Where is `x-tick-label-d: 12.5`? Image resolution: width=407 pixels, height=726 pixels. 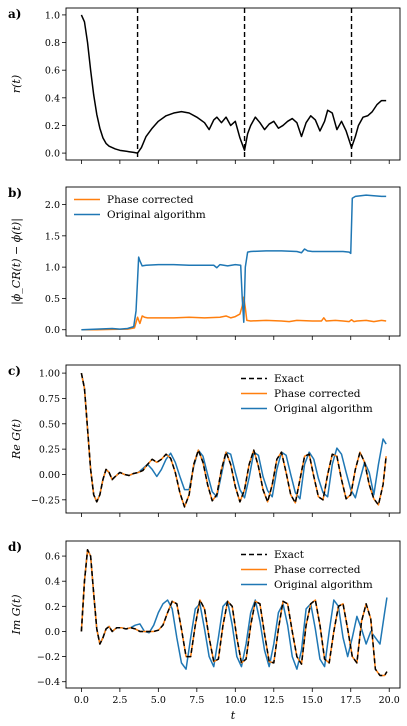
x-tick-label-d: 12.5 is located at coordinates (273, 700).